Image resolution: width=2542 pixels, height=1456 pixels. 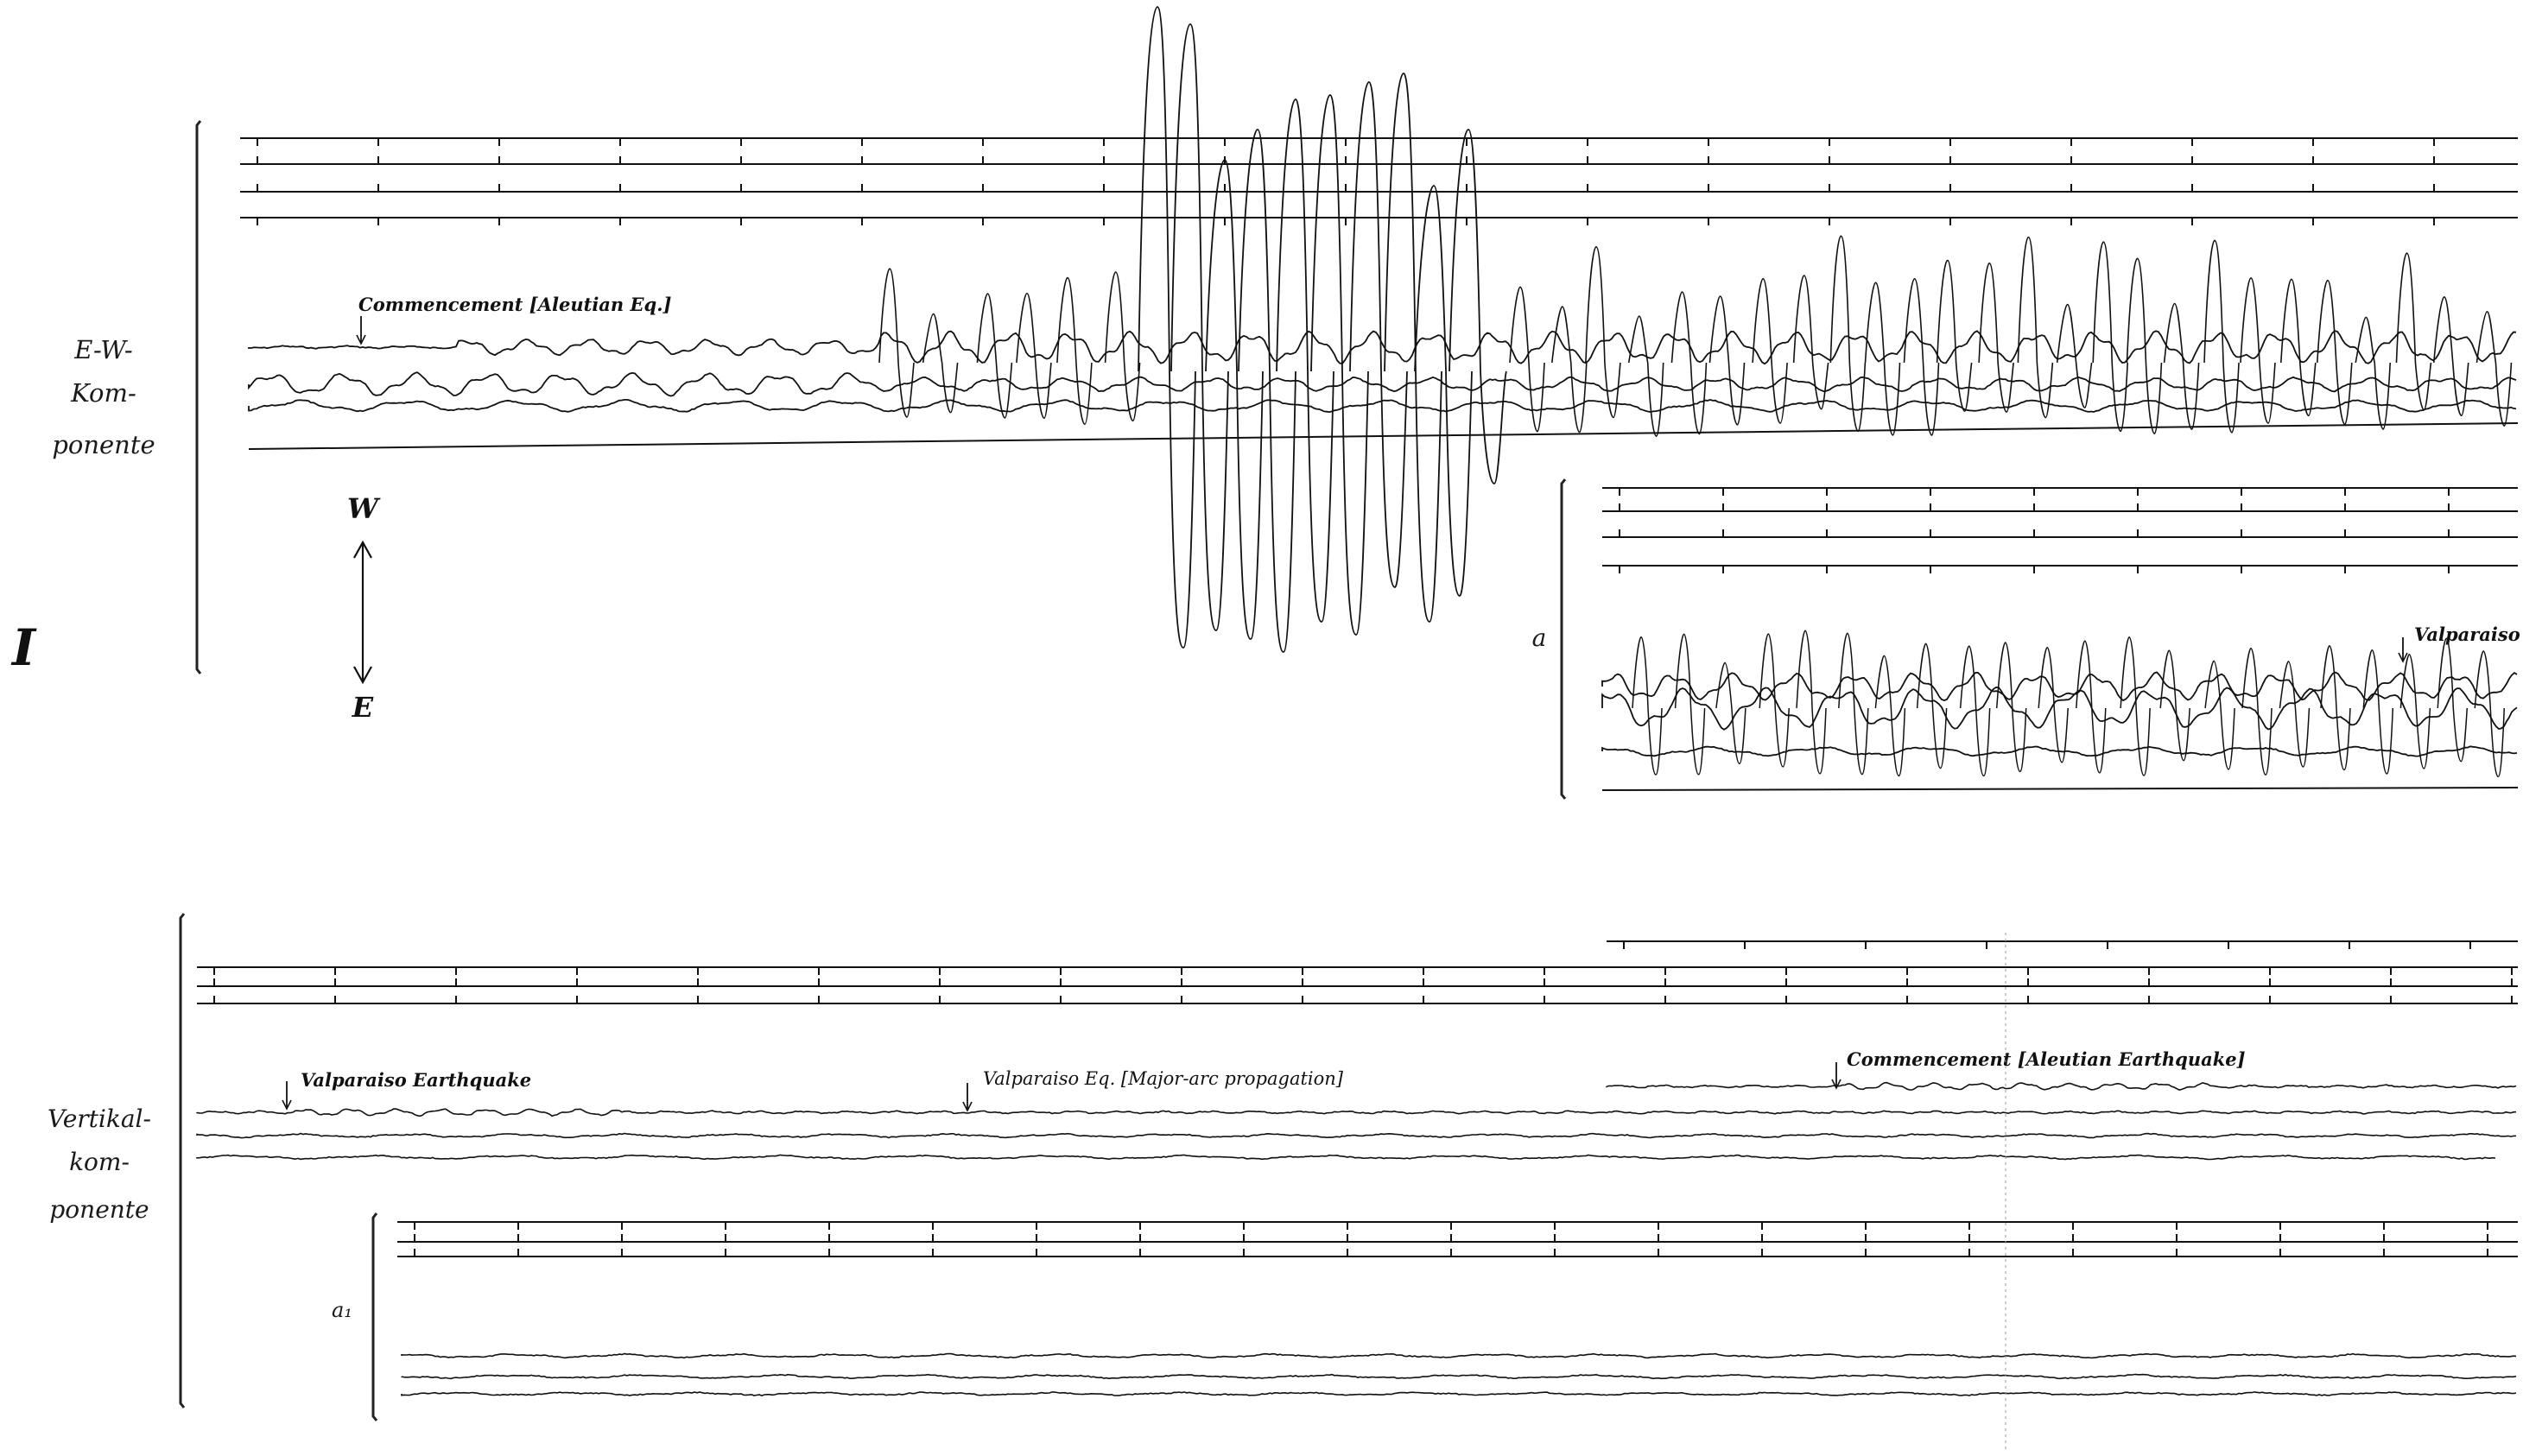 I want to click on aleutian-commencement-marker: Commencement [Aleutian Earthquake], so click(x=2039, y=1069).